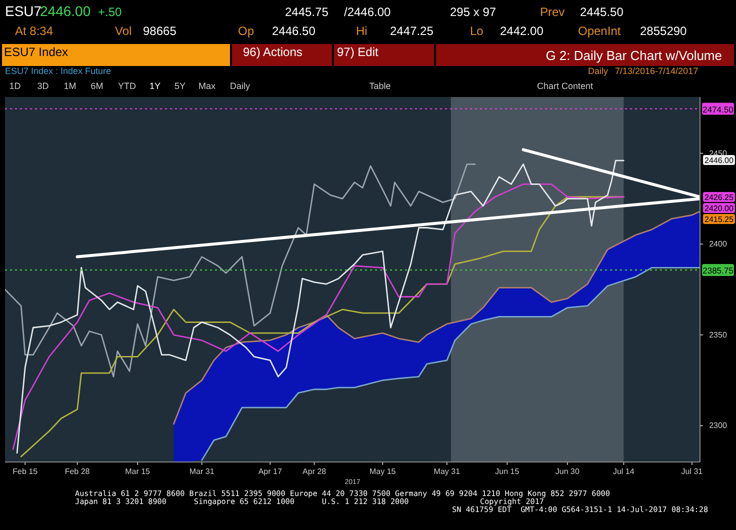 The height and width of the screenshot is (530, 736). What do you see at coordinates (473, 12) in the screenshot?
I see `text: 295 x 97` at bounding box center [473, 12].